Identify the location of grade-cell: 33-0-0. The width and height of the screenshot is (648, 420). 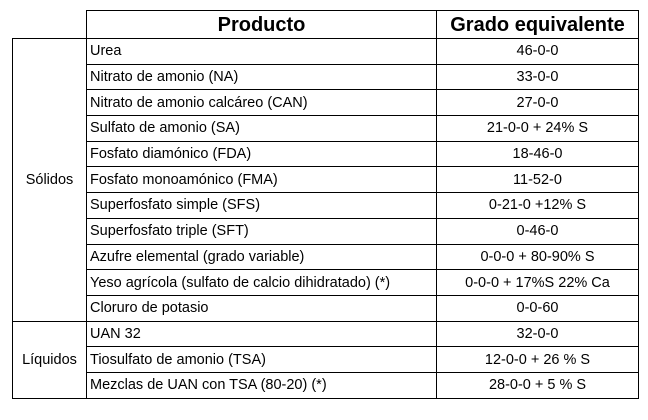
(537, 77).